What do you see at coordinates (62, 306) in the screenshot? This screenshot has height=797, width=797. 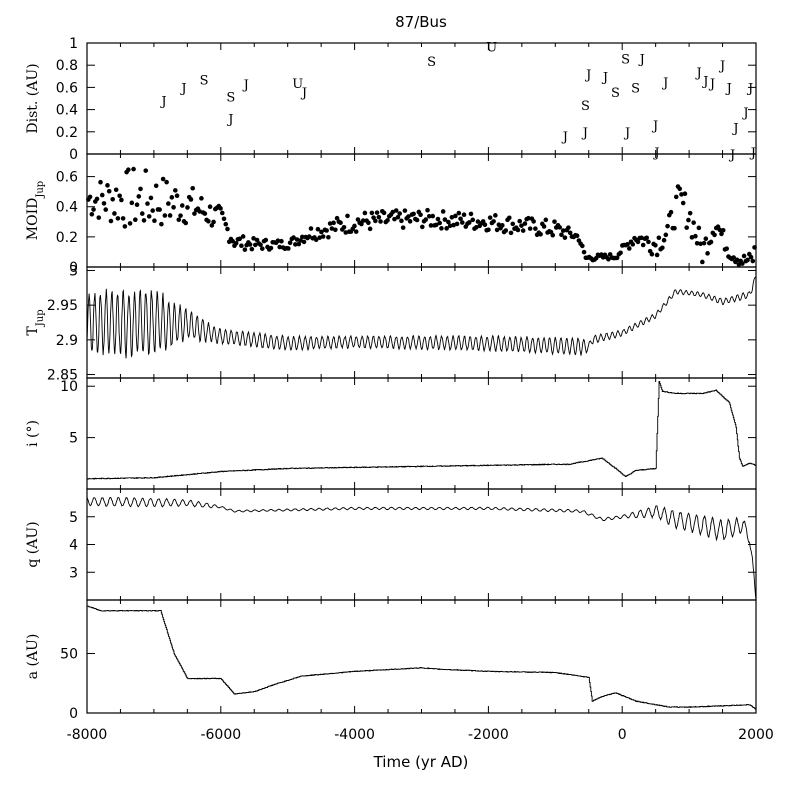 I see `y-tick-label: 2.95` at bounding box center [62, 306].